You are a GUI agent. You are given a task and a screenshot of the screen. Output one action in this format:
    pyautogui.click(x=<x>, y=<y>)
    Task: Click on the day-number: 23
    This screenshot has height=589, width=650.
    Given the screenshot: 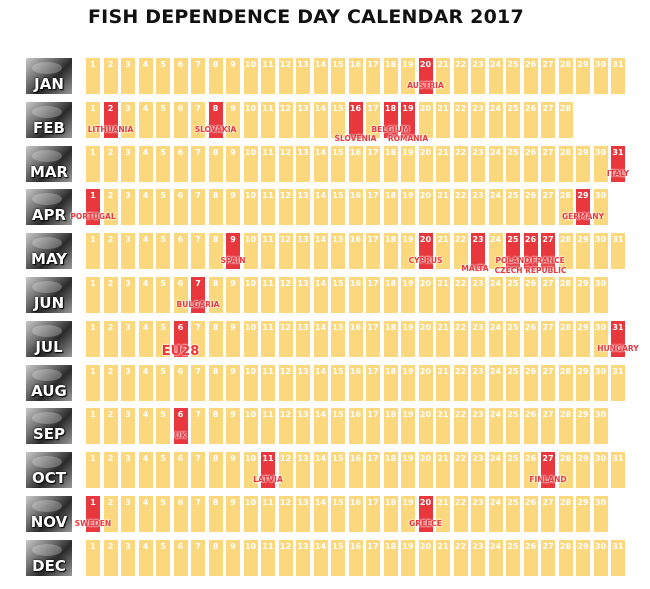 What is the action you would take?
    pyautogui.click(x=478, y=108)
    